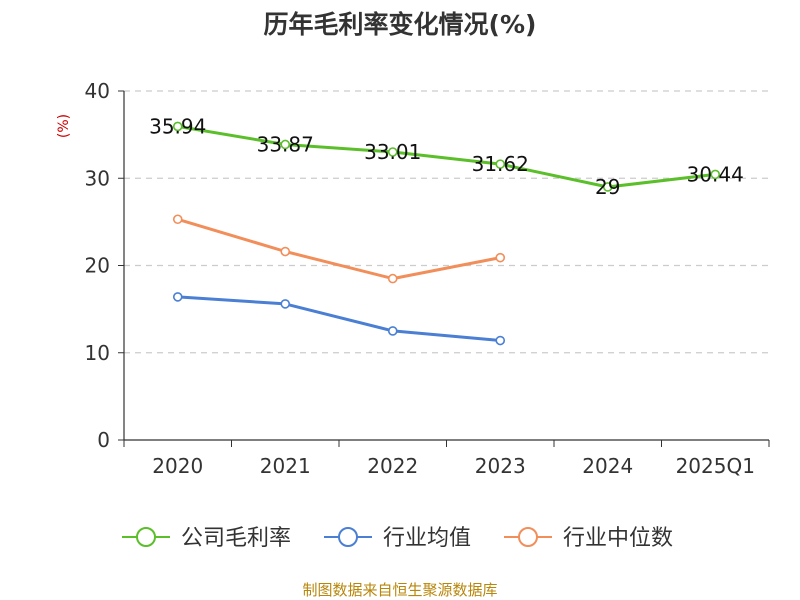  Describe the element at coordinates (339, 249) in the screenshot. I see `series-line-industry-median` at that location.